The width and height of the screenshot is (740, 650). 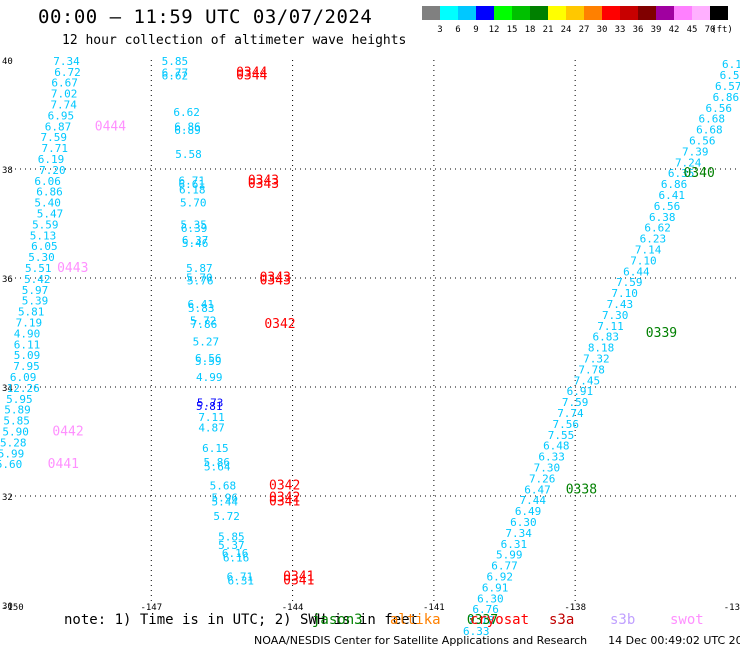 I want to click on wave-height-label: 7.45, so click(x=587, y=380).